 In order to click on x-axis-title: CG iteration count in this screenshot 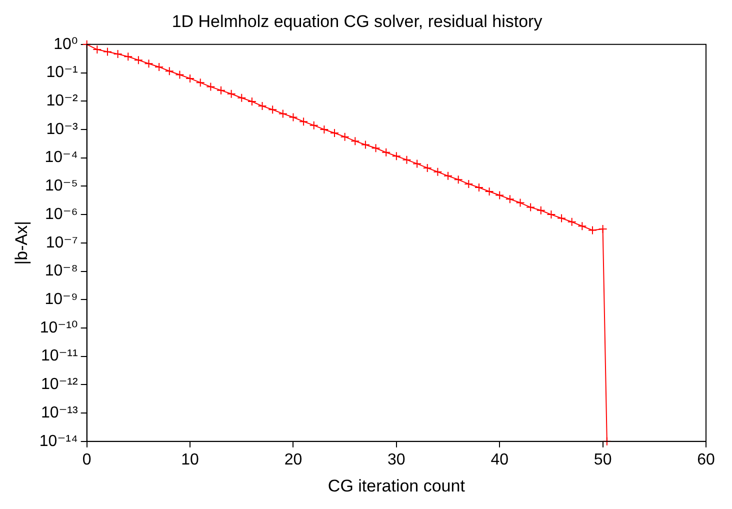, I will do `click(397, 486)`.